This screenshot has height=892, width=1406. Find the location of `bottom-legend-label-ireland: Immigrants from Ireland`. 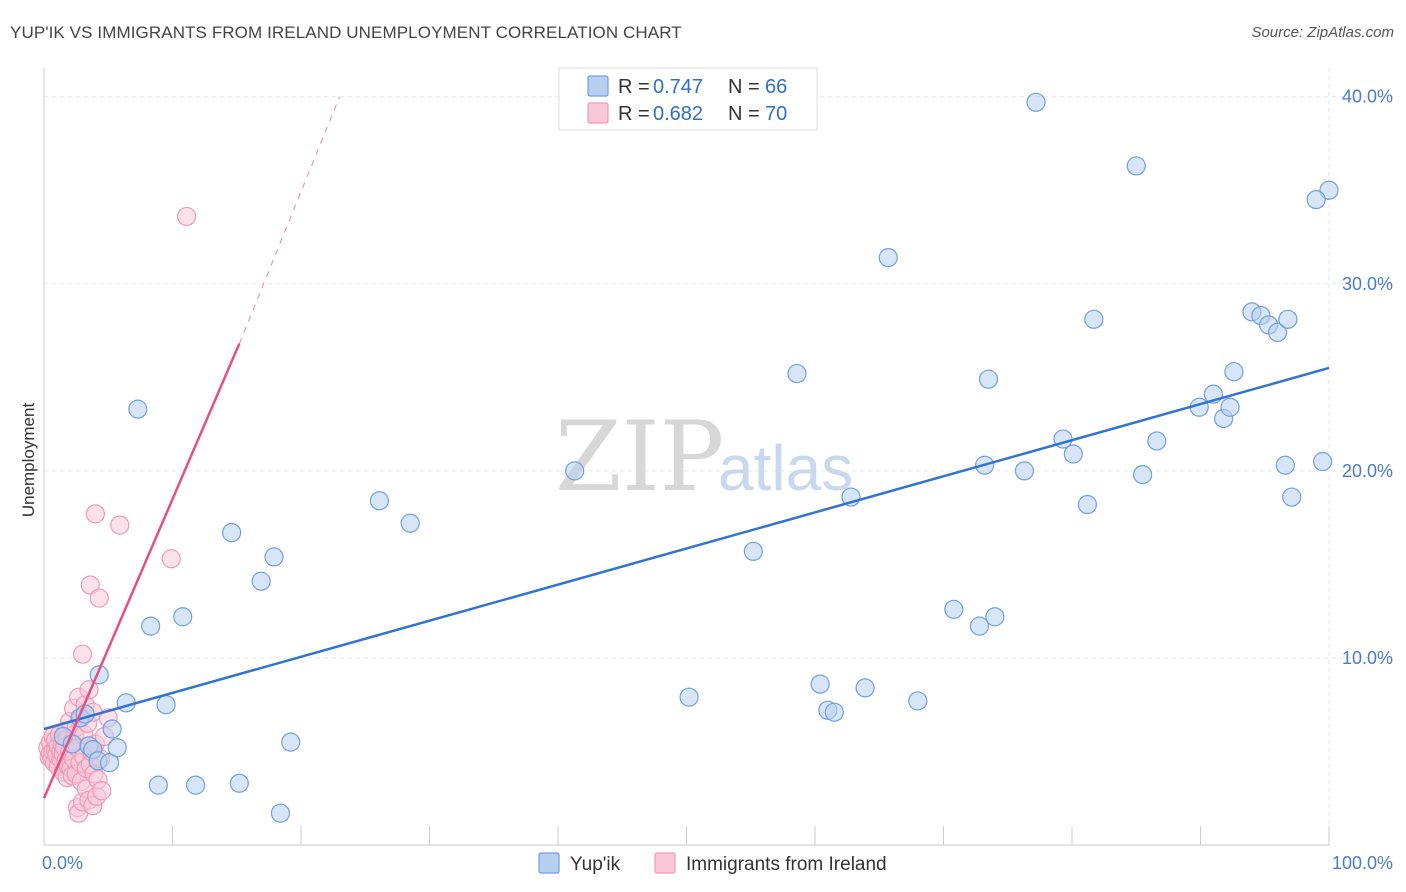

bottom-legend-label-ireland: Immigrants from Ireland is located at coordinates (786, 864).